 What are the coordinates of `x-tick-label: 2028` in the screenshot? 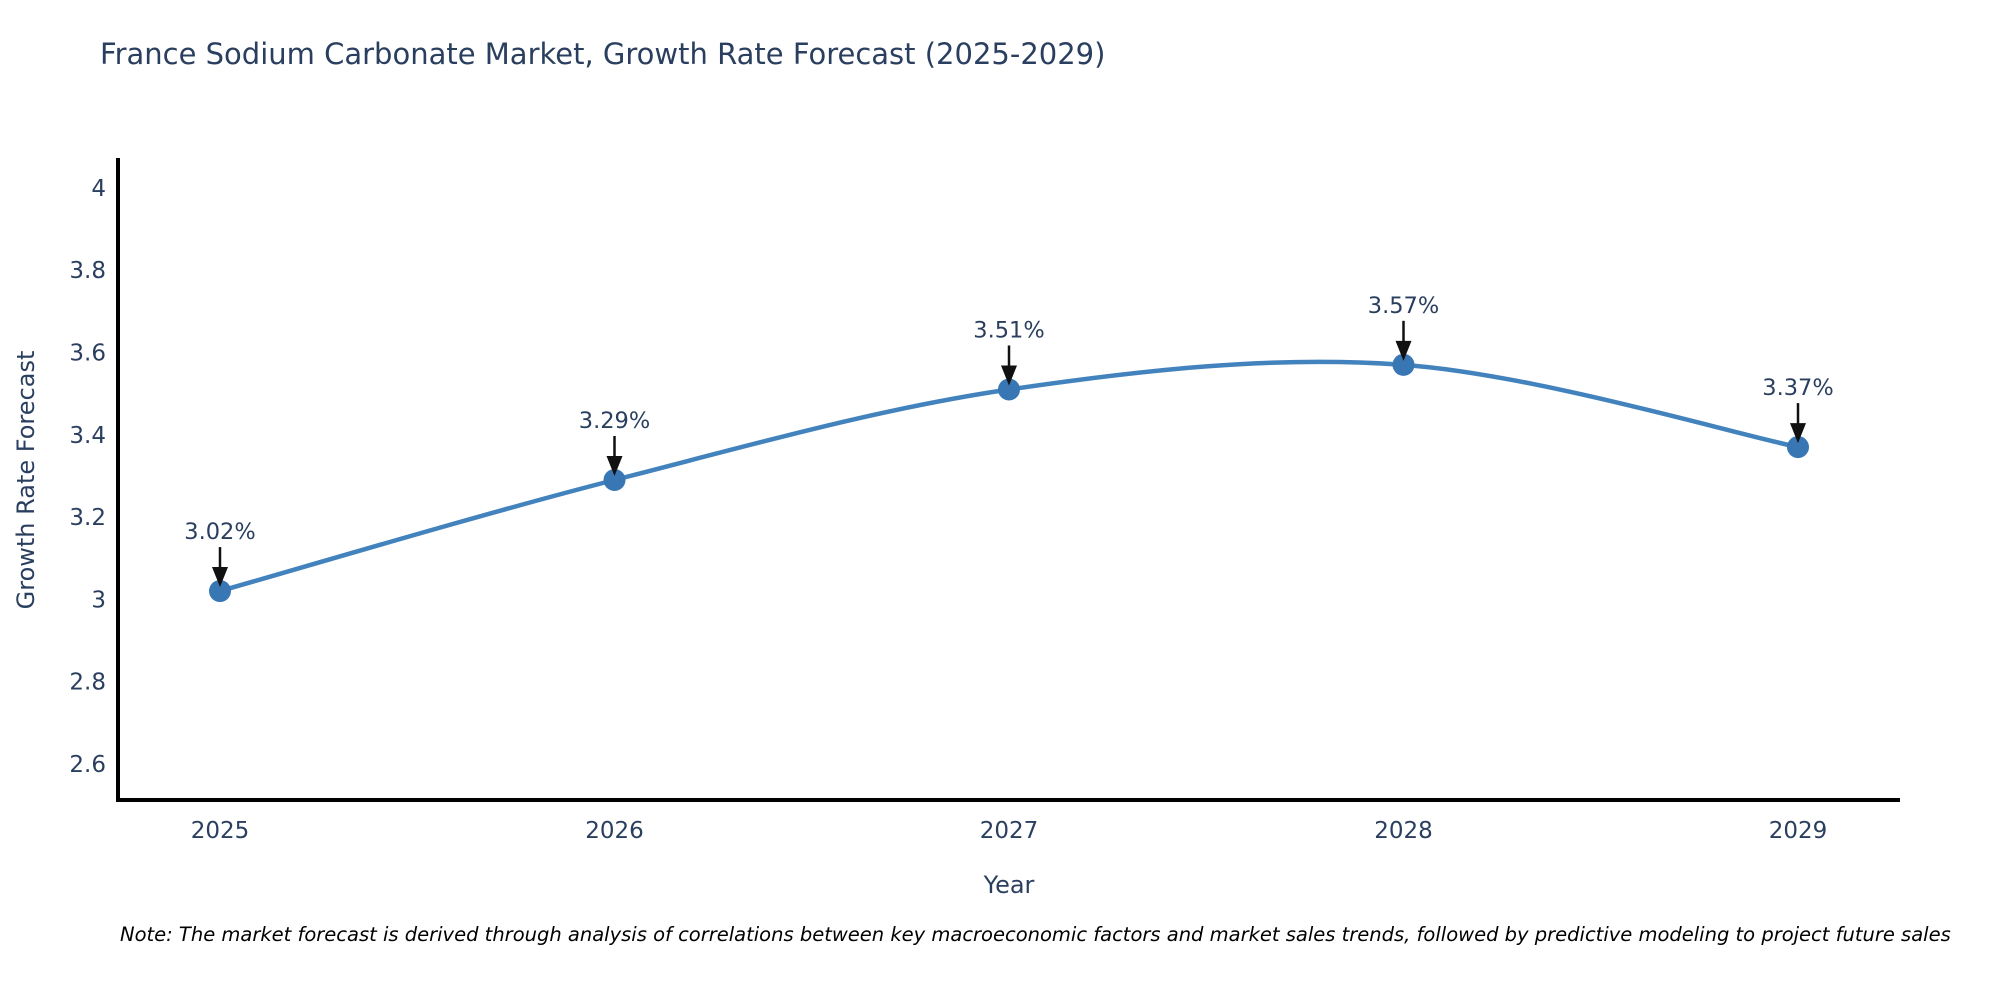 It's located at (1403, 831).